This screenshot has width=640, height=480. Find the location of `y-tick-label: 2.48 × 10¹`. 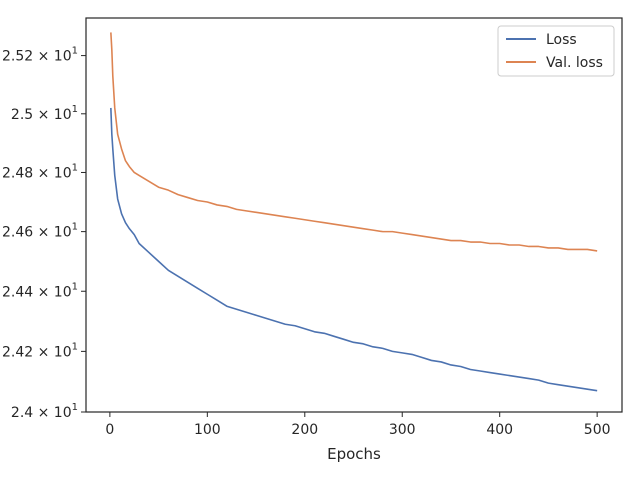

y-tick-label: 2.48 × 10¹ is located at coordinates (40, 171).